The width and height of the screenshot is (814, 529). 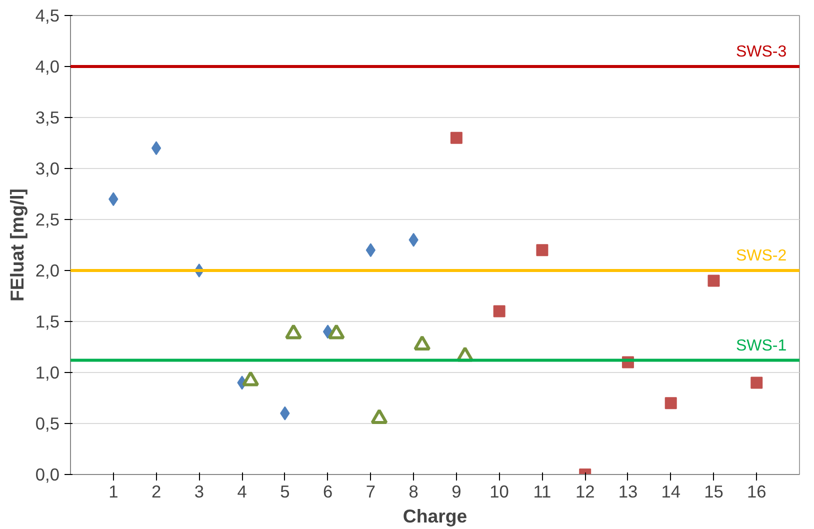 What do you see at coordinates (199, 492) in the screenshot?
I see `x-tick-label: 3` at bounding box center [199, 492].